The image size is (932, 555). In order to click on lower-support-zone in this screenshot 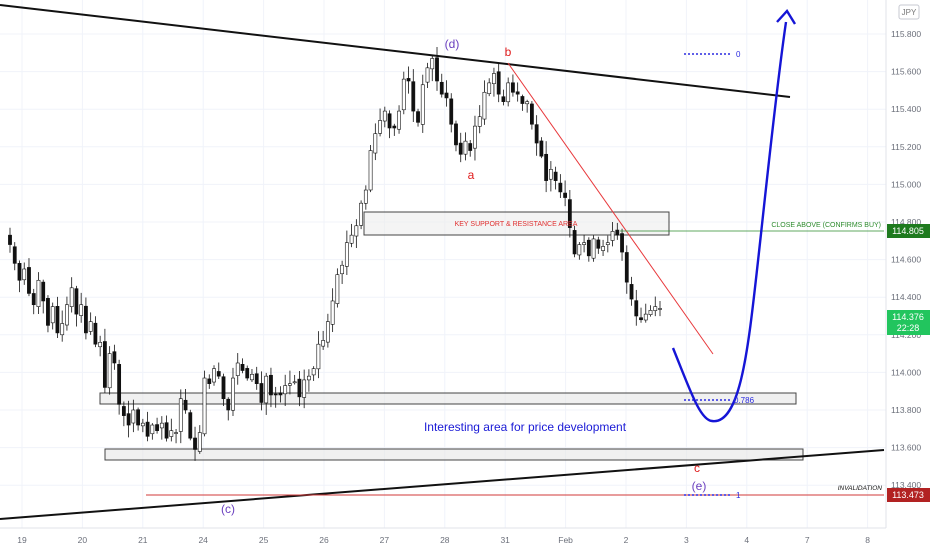, I will do `click(454, 454)`.